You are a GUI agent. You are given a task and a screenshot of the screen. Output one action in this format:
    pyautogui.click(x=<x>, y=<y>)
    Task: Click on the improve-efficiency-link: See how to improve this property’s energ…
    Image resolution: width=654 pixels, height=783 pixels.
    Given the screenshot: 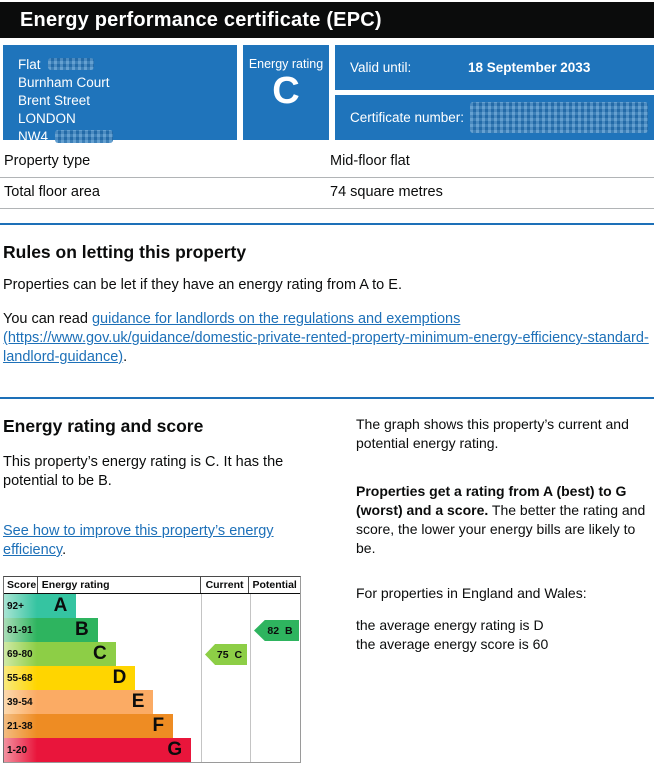 What is the action you would take?
    pyautogui.click(x=138, y=540)
    